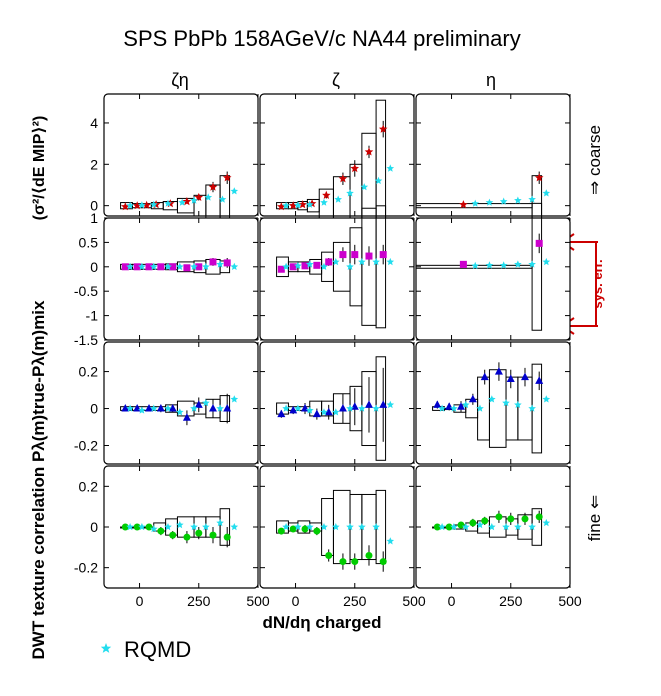 The image size is (661, 696). What do you see at coordinates (414, 601) in the screenshot?
I see `x-tick-label: 500` at bounding box center [414, 601].